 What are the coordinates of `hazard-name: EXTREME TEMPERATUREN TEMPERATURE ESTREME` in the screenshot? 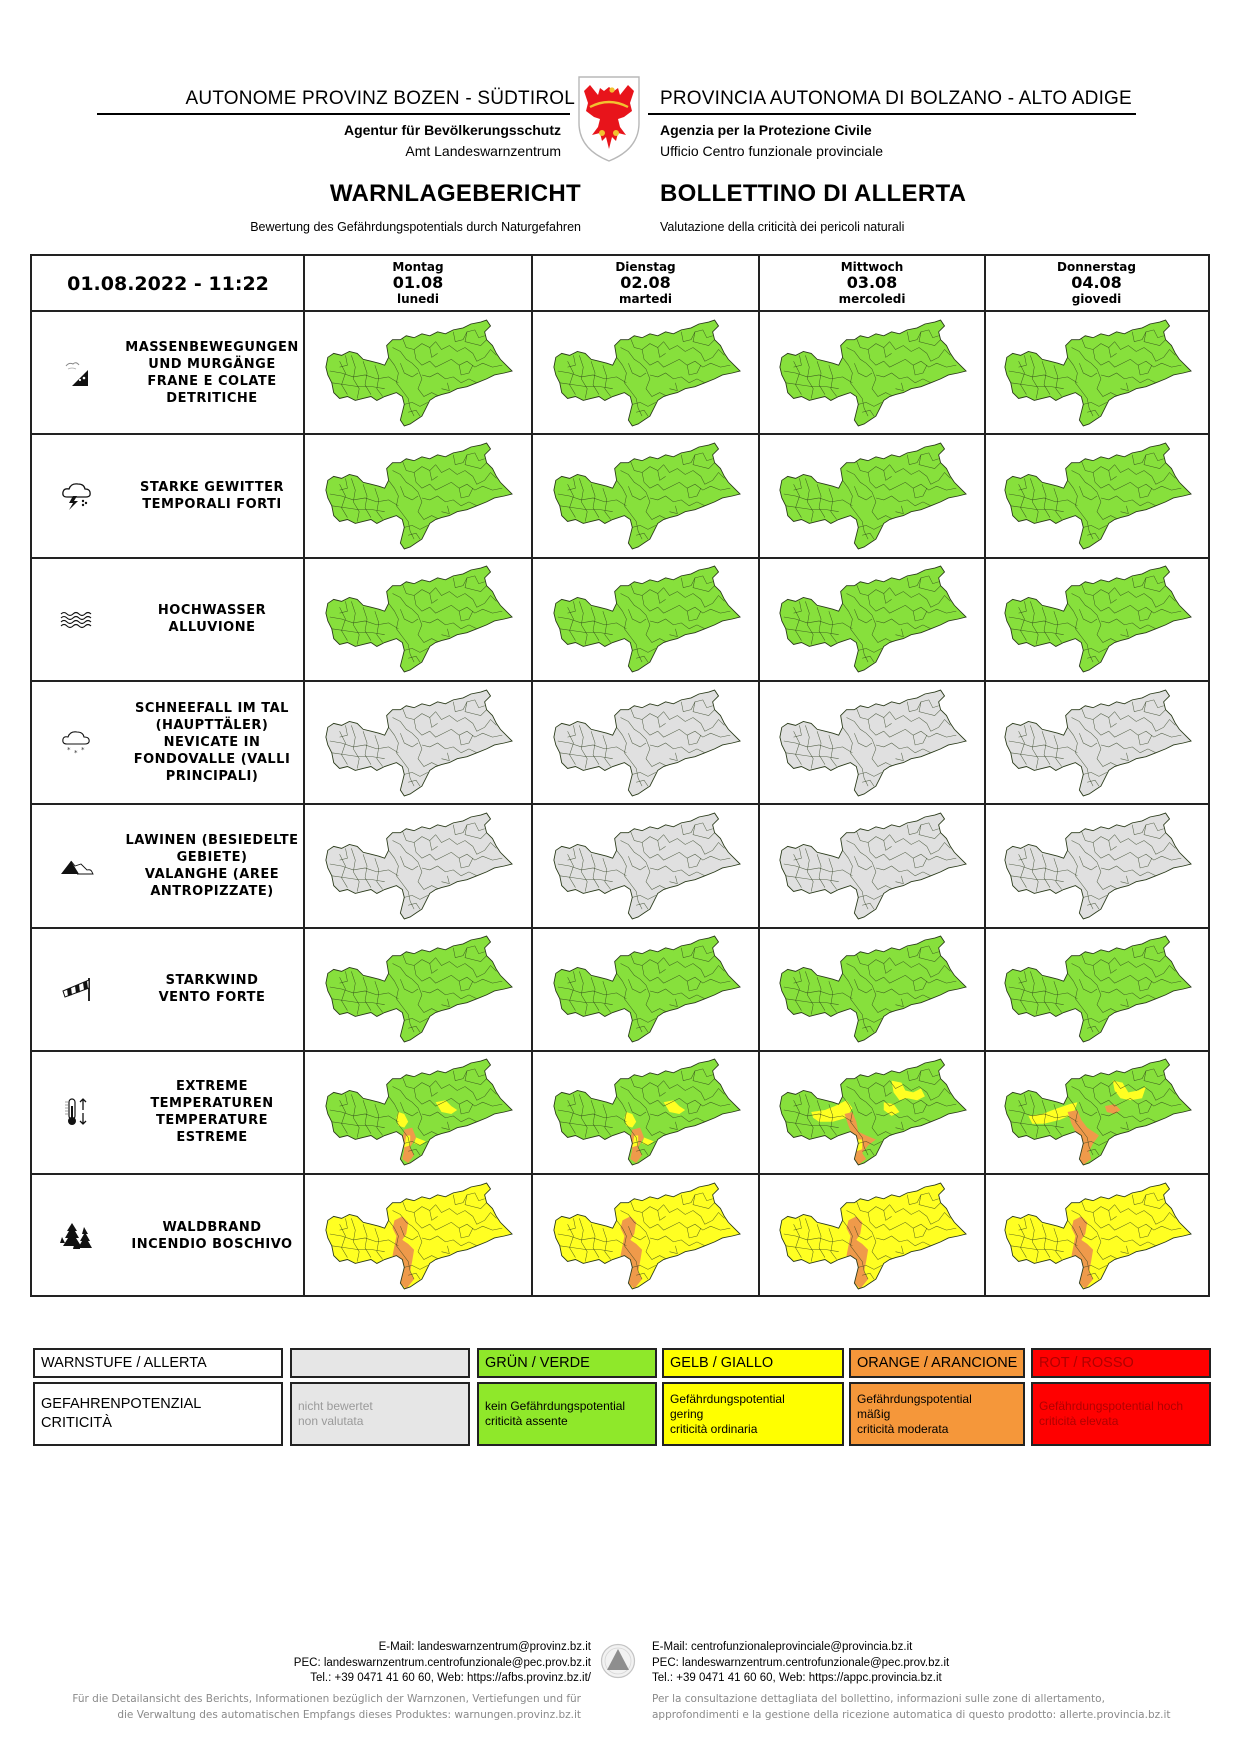 It's located at (212, 1112).